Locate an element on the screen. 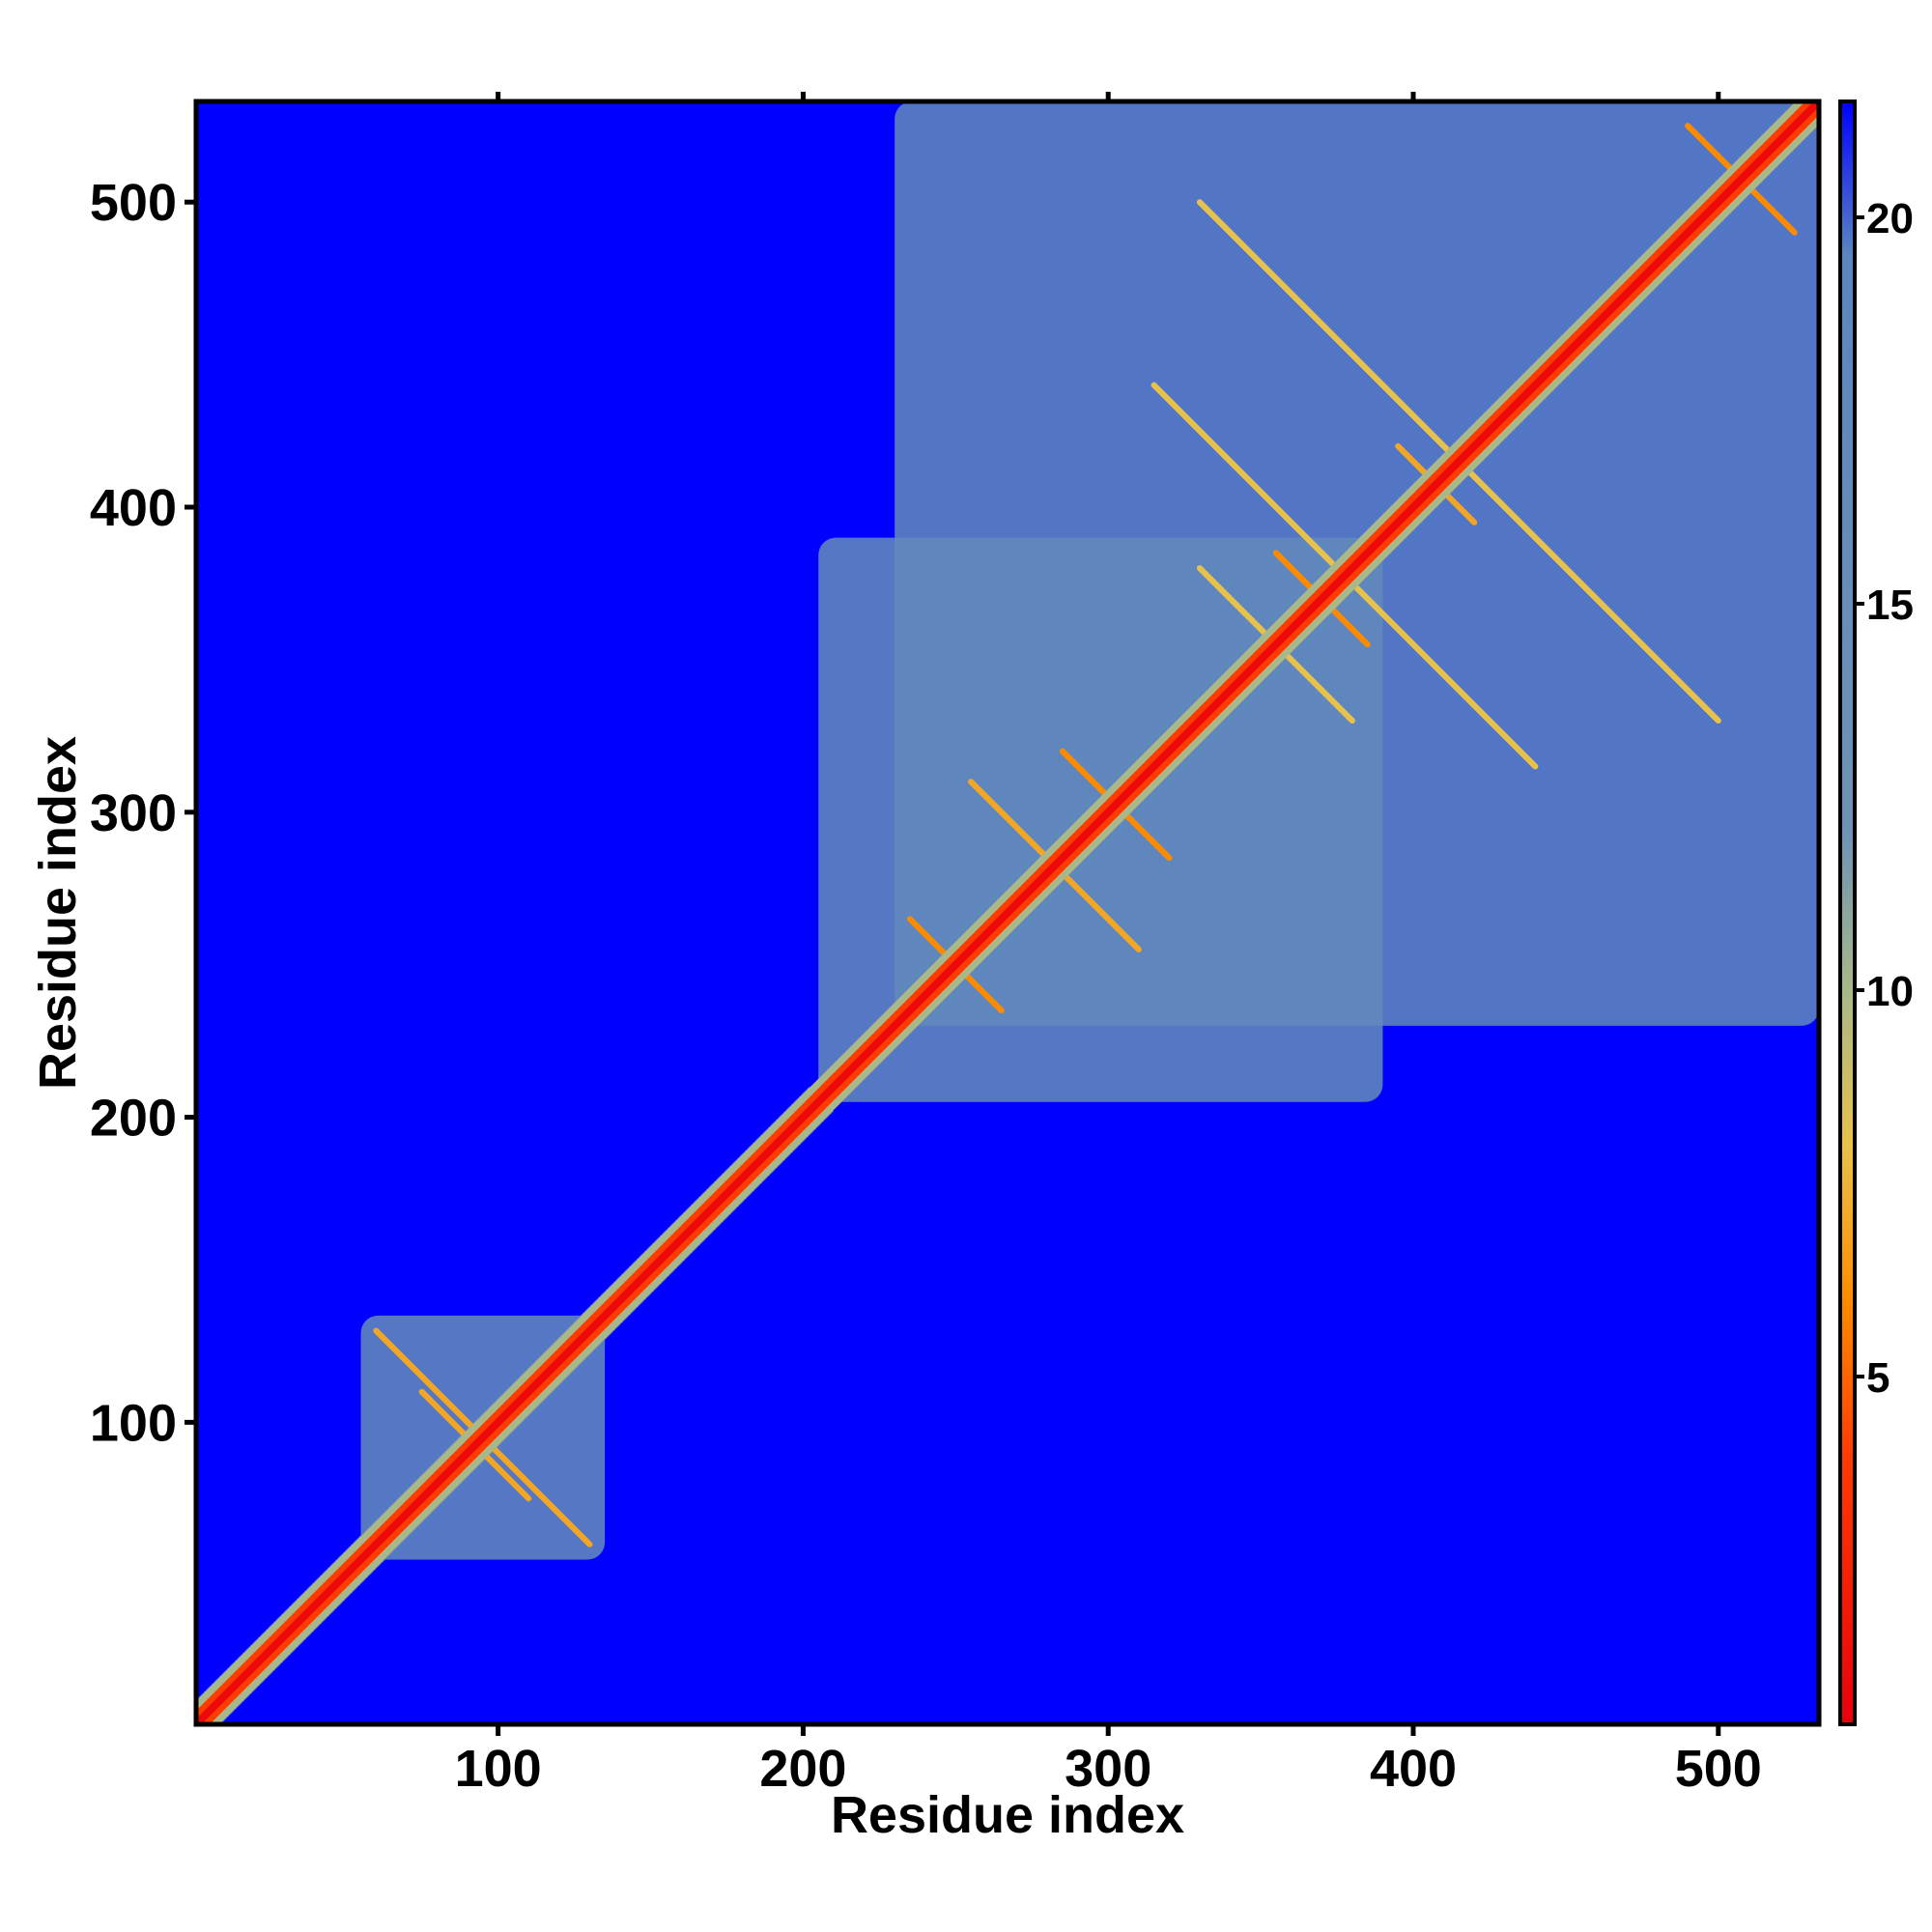 The height and width of the screenshot is (1932, 1932). y-axis: 100 200 300 400 500 is located at coordinates (143, 813).